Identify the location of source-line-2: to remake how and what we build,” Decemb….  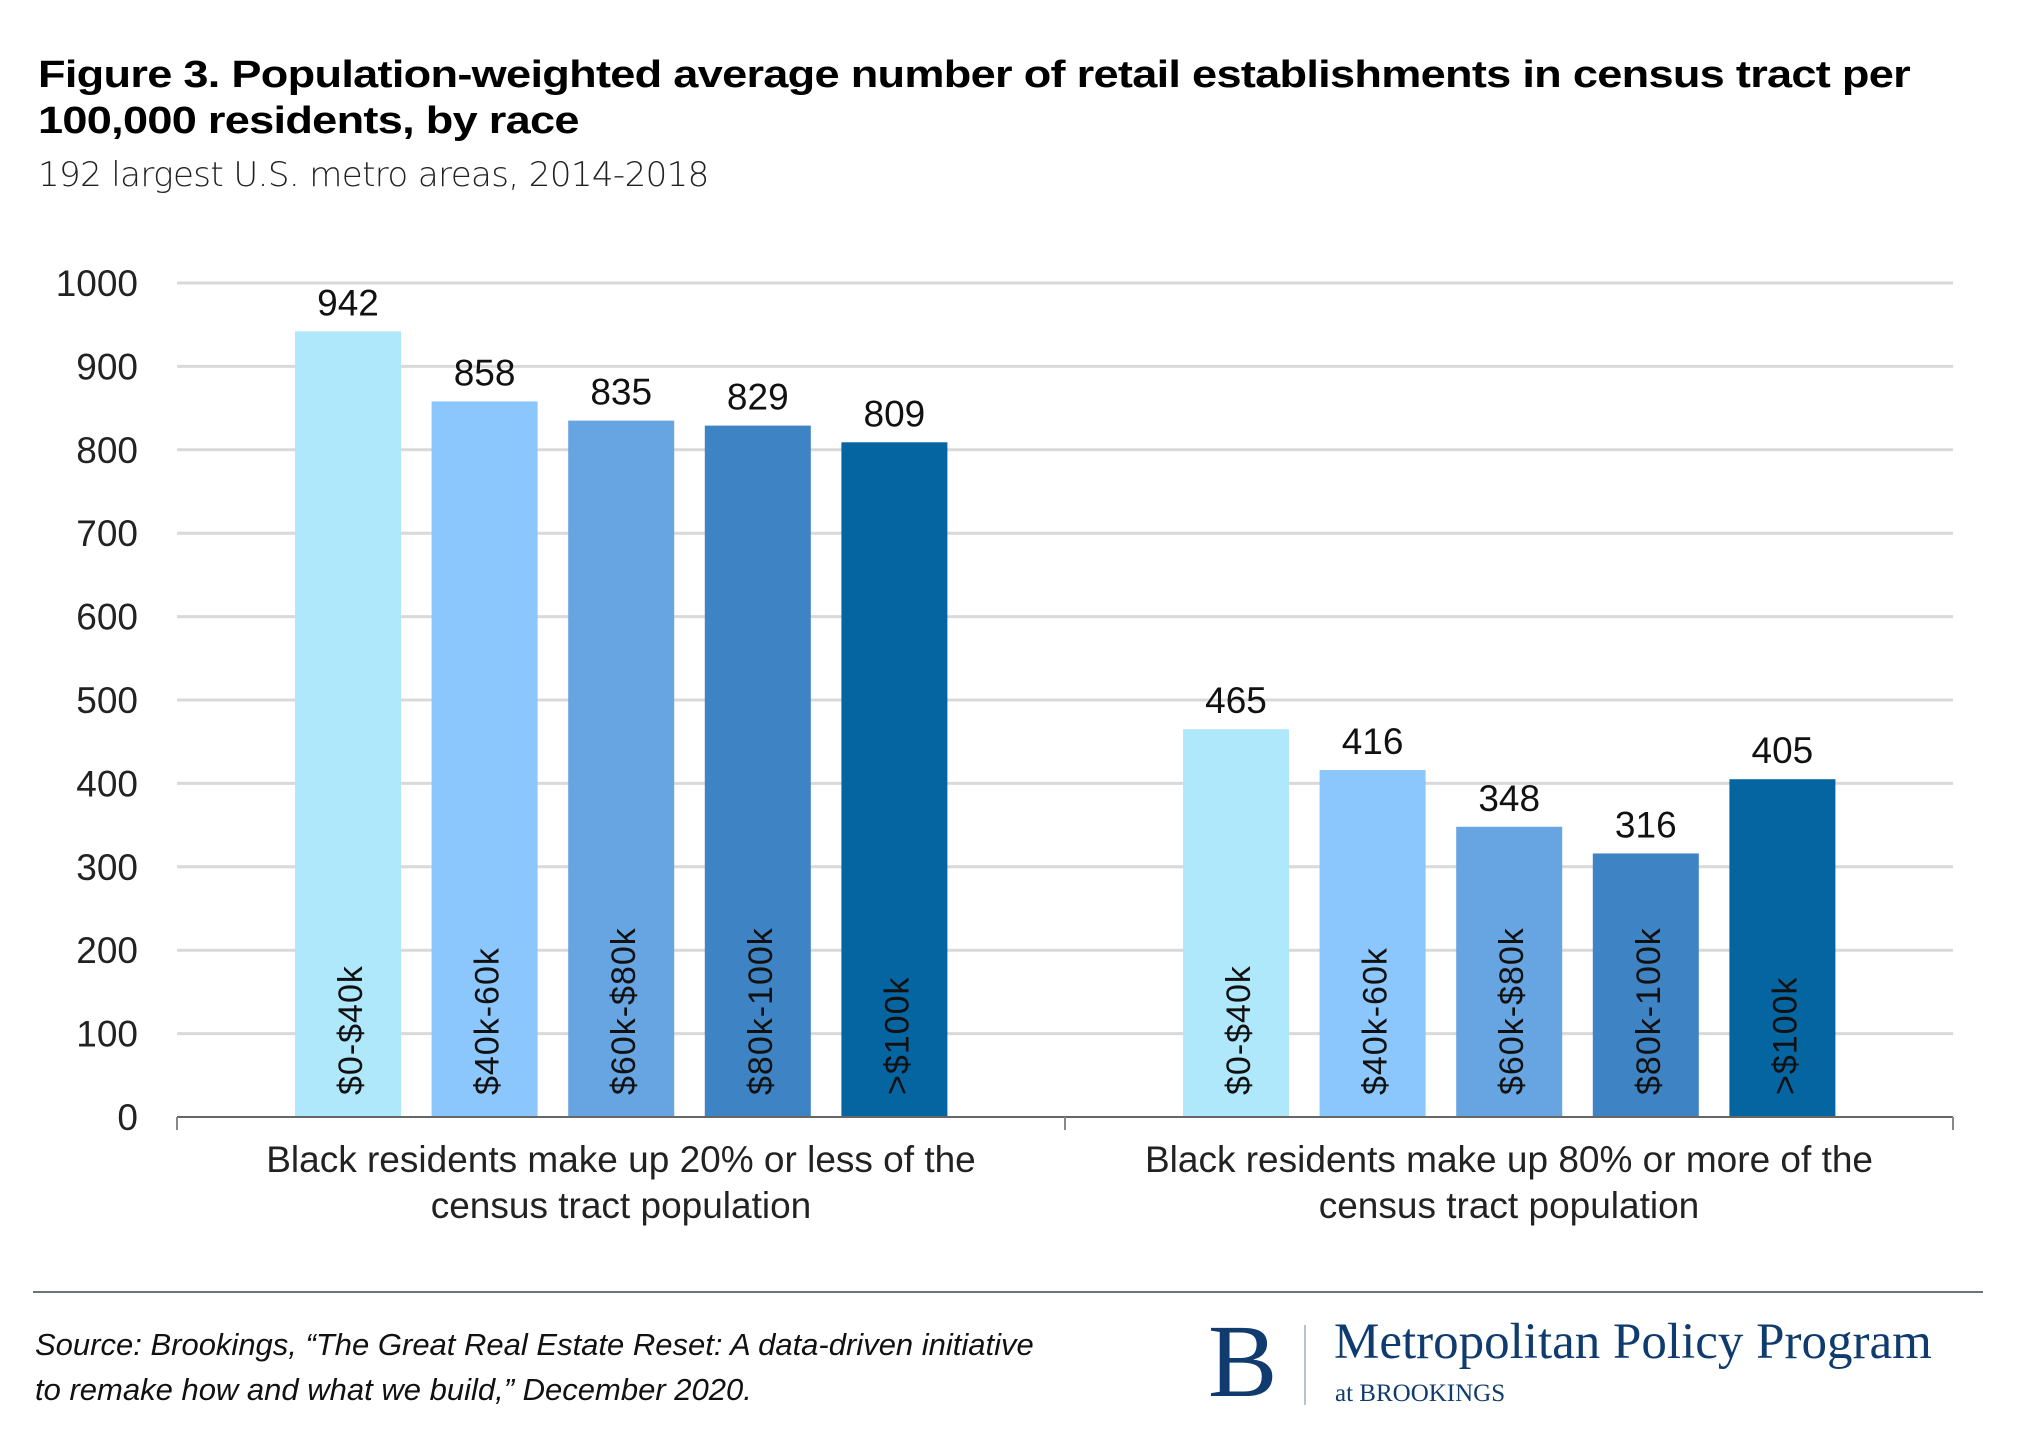
(393, 1389).